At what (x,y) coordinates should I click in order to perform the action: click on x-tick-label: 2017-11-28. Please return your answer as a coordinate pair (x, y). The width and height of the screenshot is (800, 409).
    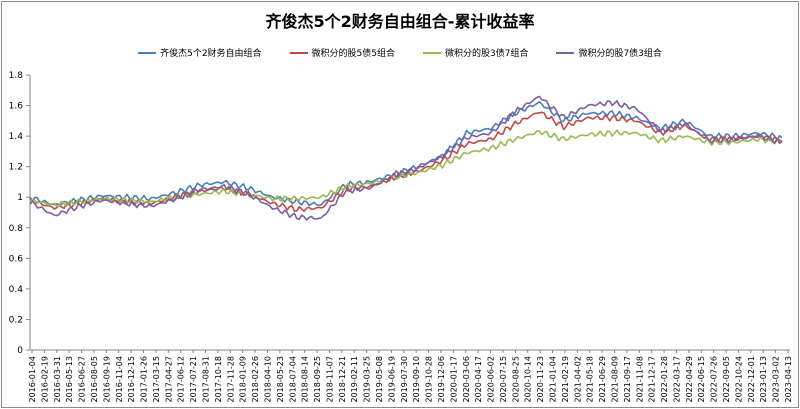
    Looking at the image, I should click on (230, 379).